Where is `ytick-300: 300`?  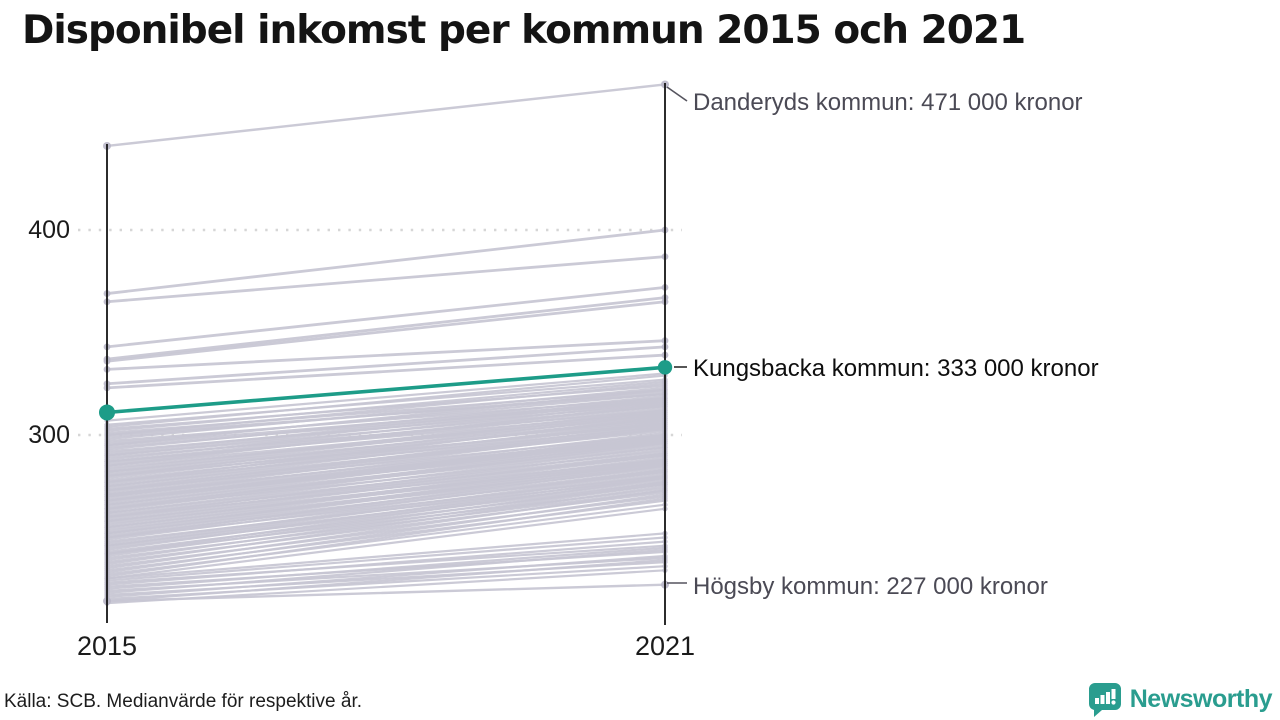 ytick-300: 300 is located at coordinates (49, 435).